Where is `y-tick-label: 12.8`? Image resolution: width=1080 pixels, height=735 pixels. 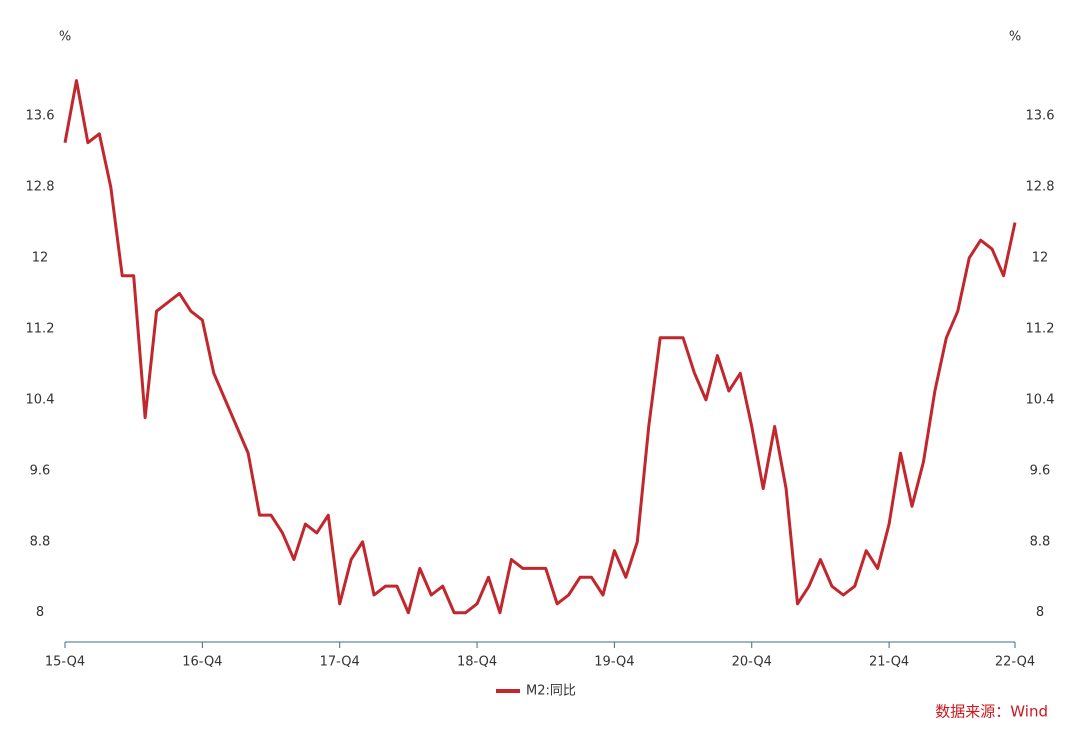 y-tick-label: 12.8 is located at coordinates (40, 187).